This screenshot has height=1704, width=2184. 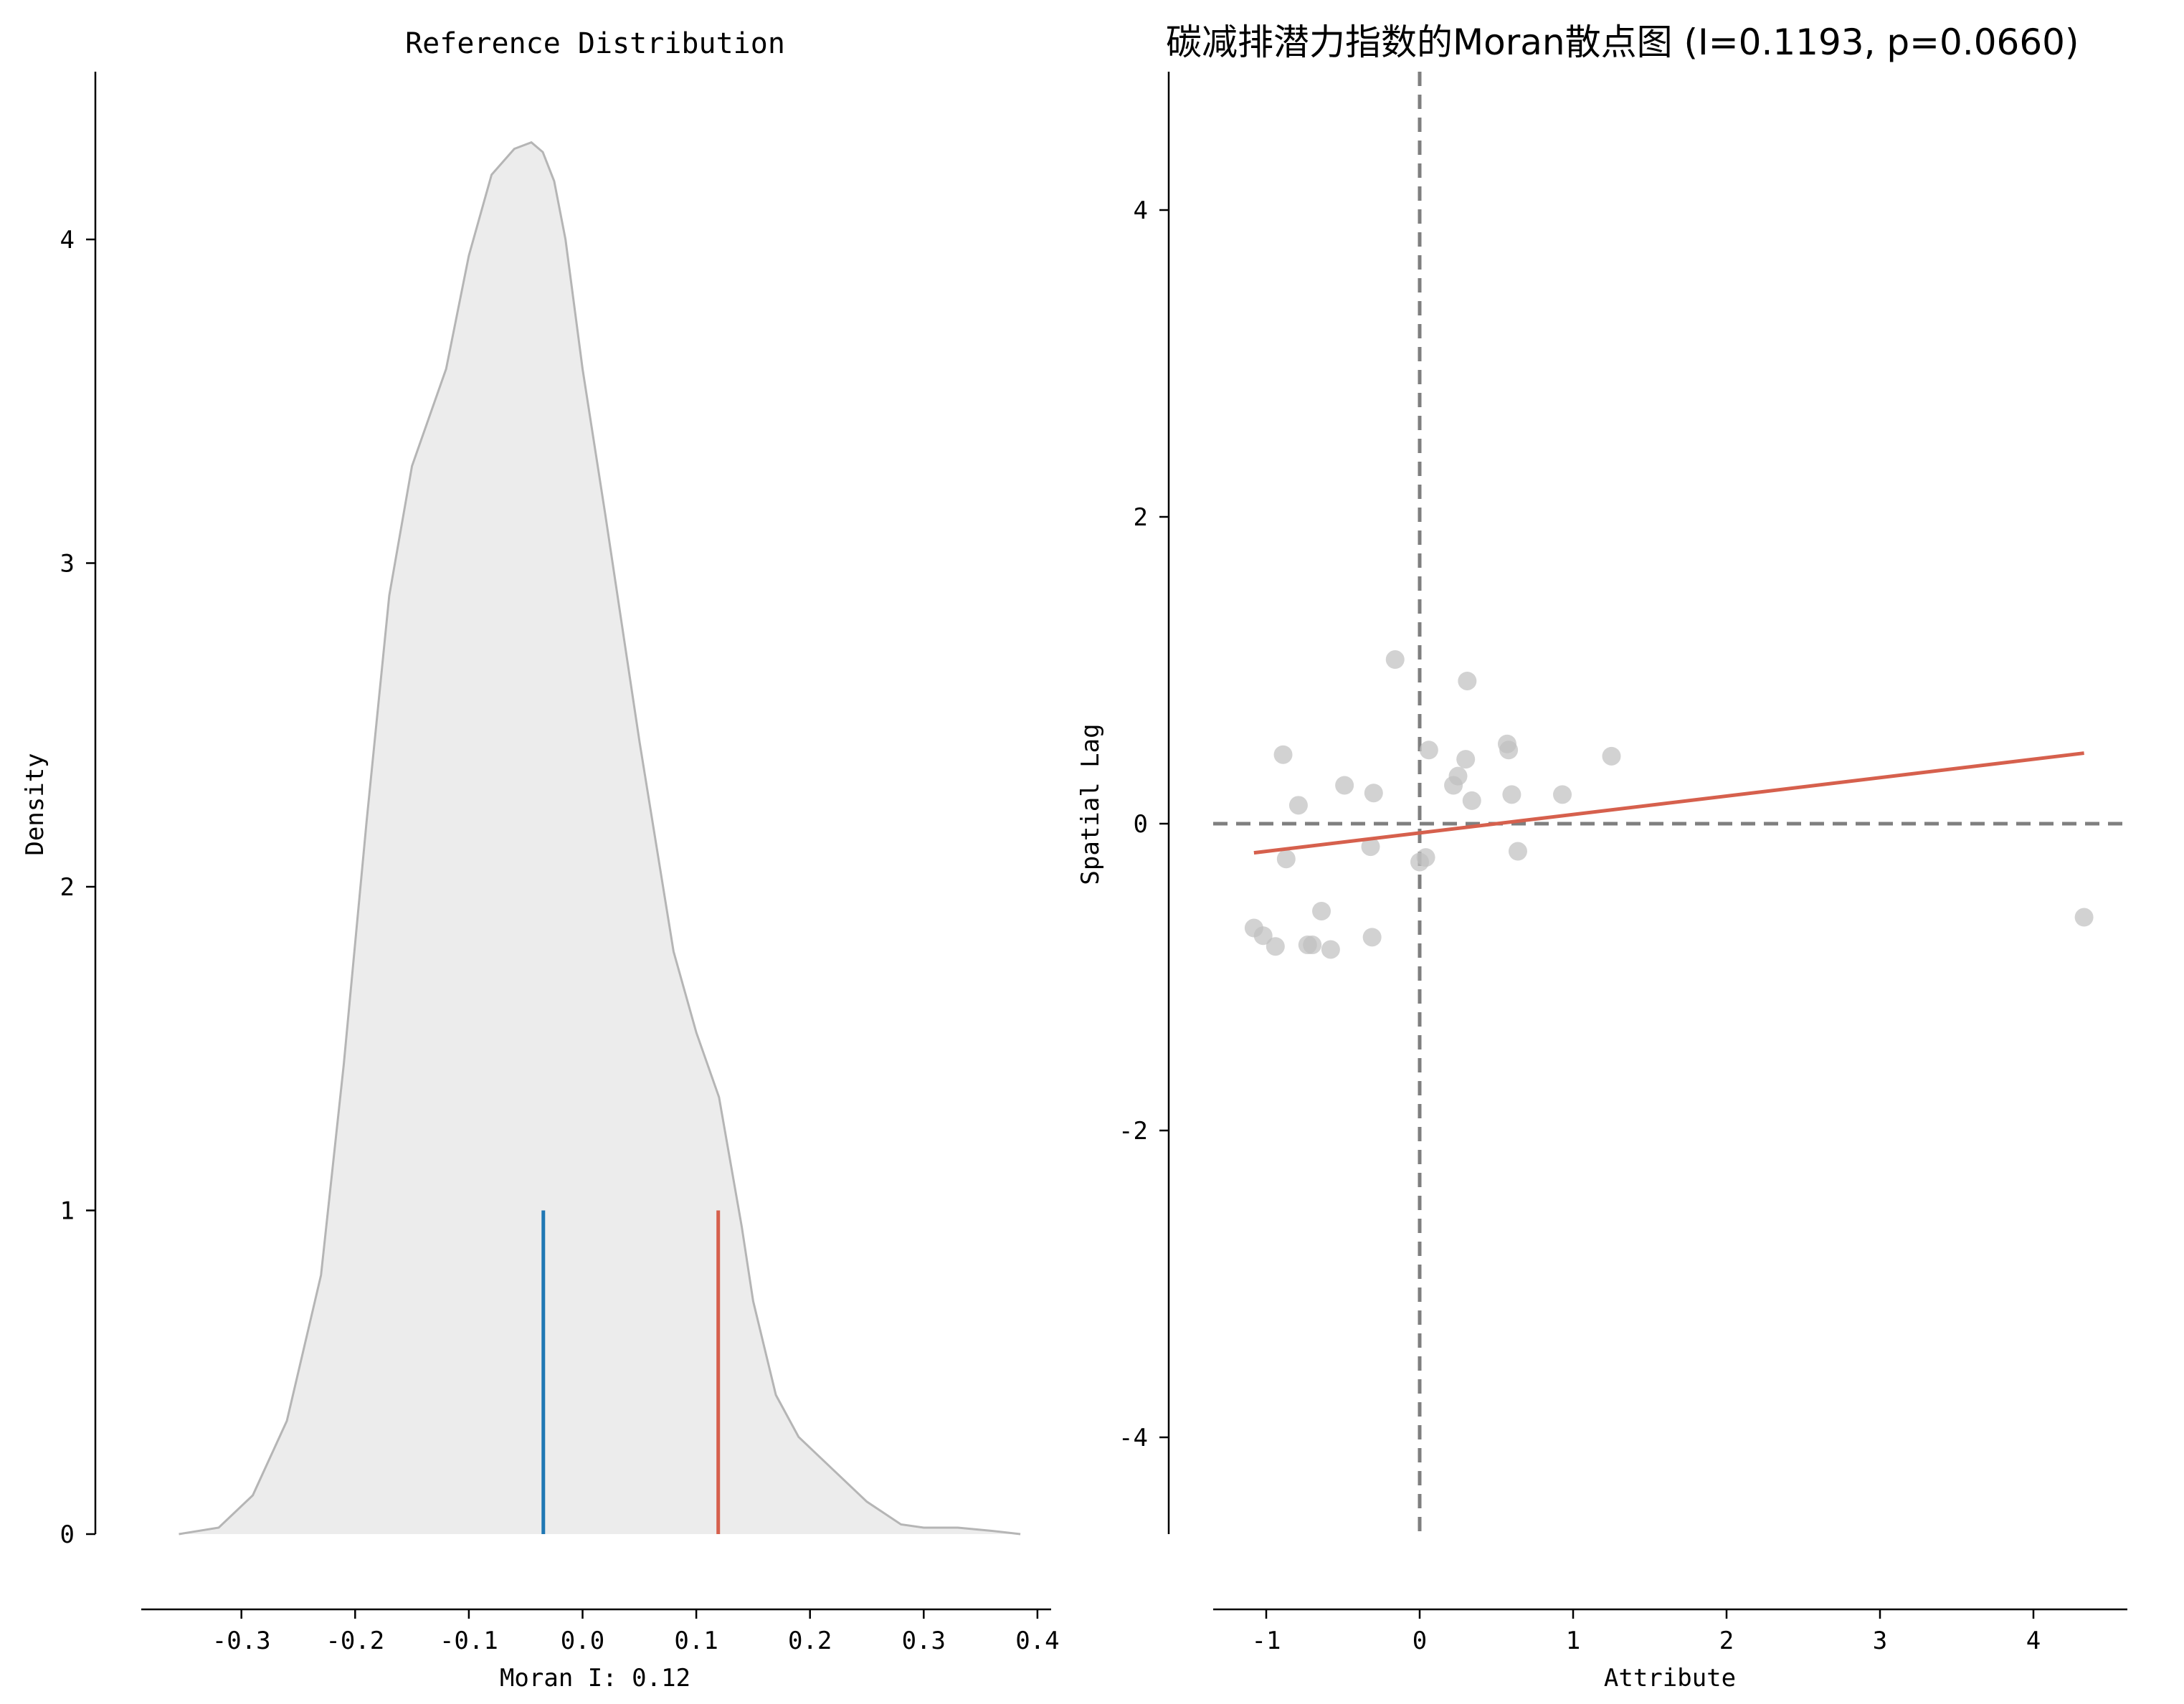 What do you see at coordinates (1622, 42) in the screenshot?
I see `moran-scatter-title: 碳减排潜力指数的Moran散点图 (I=0.1193, p=0.0660)` at bounding box center [1622, 42].